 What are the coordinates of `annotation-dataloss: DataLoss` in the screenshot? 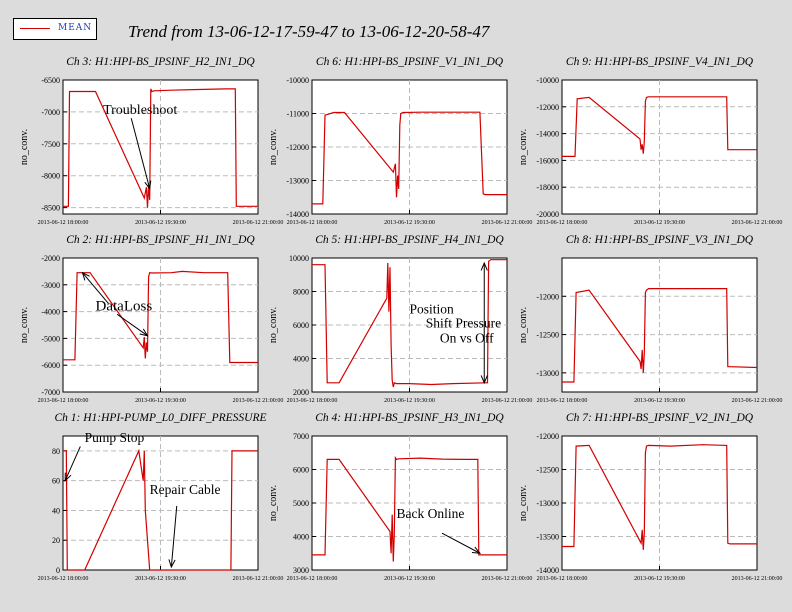 It's located at (124, 306).